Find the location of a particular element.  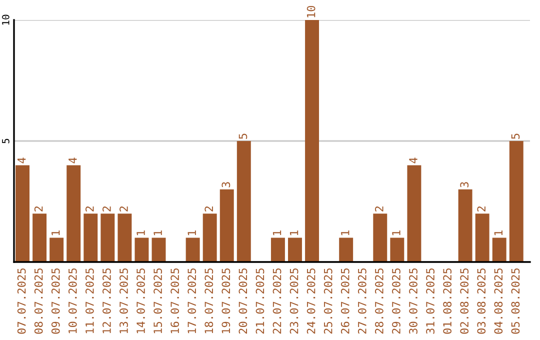

x-tick-label: 18.07.2025 is located at coordinates (209, 301).